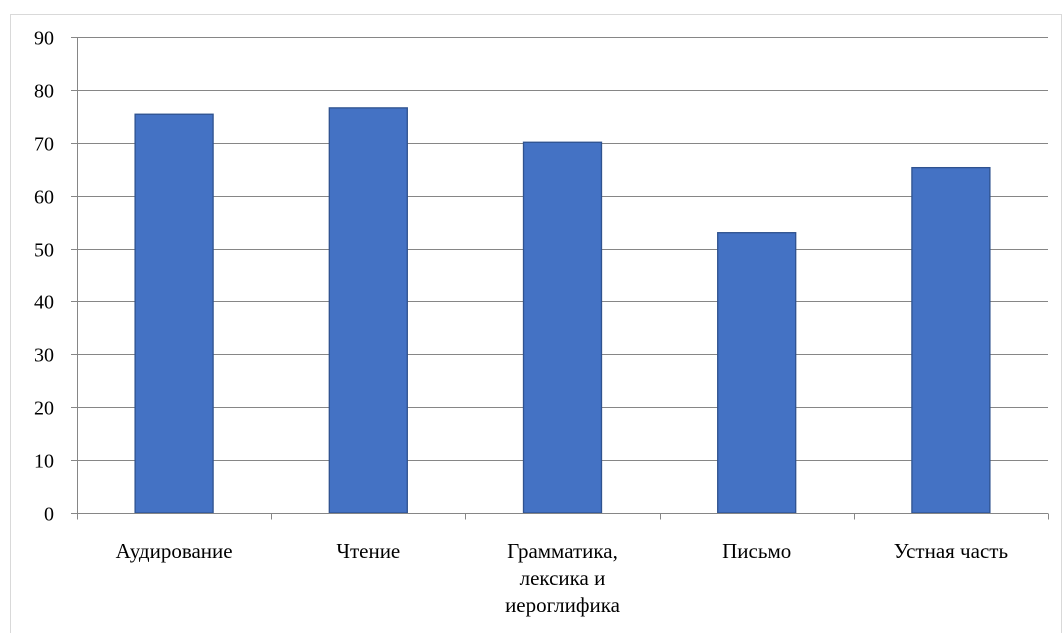 The image size is (1062, 633). I want to click on y-tick-label: 20, so click(44, 409).